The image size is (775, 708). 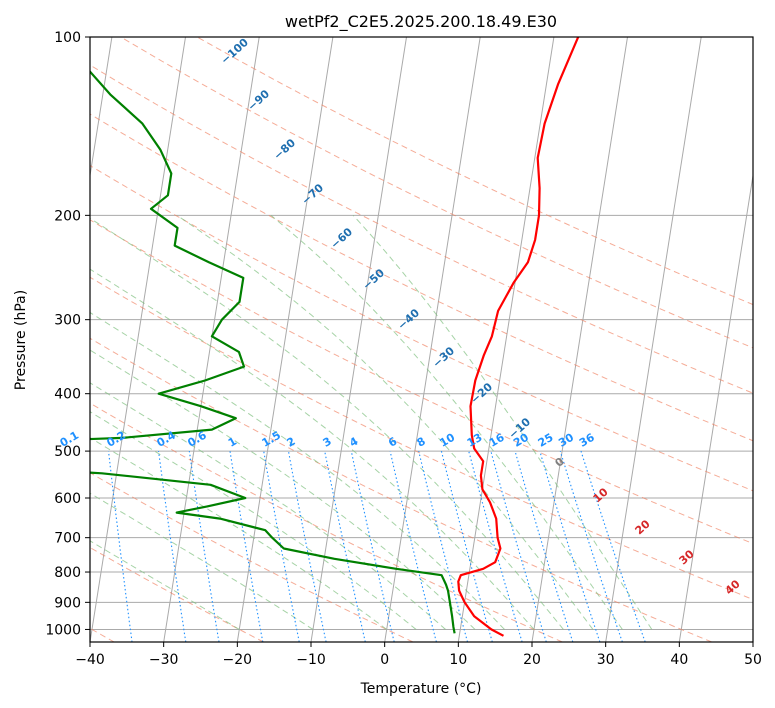 I want to click on y-tick-label: 100, so click(x=67, y=38).